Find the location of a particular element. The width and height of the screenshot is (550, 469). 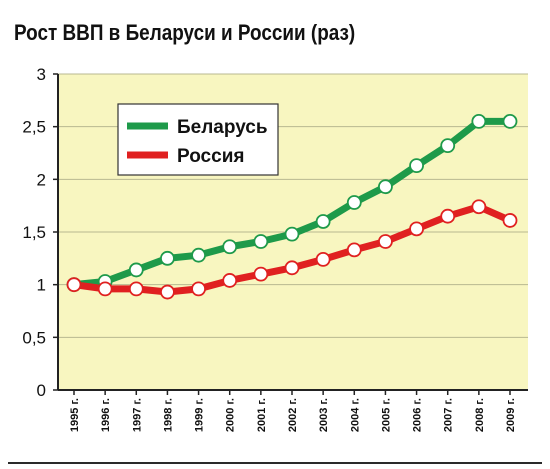

x-tick-label: 1998 г. is located at coordinates (168, 415).